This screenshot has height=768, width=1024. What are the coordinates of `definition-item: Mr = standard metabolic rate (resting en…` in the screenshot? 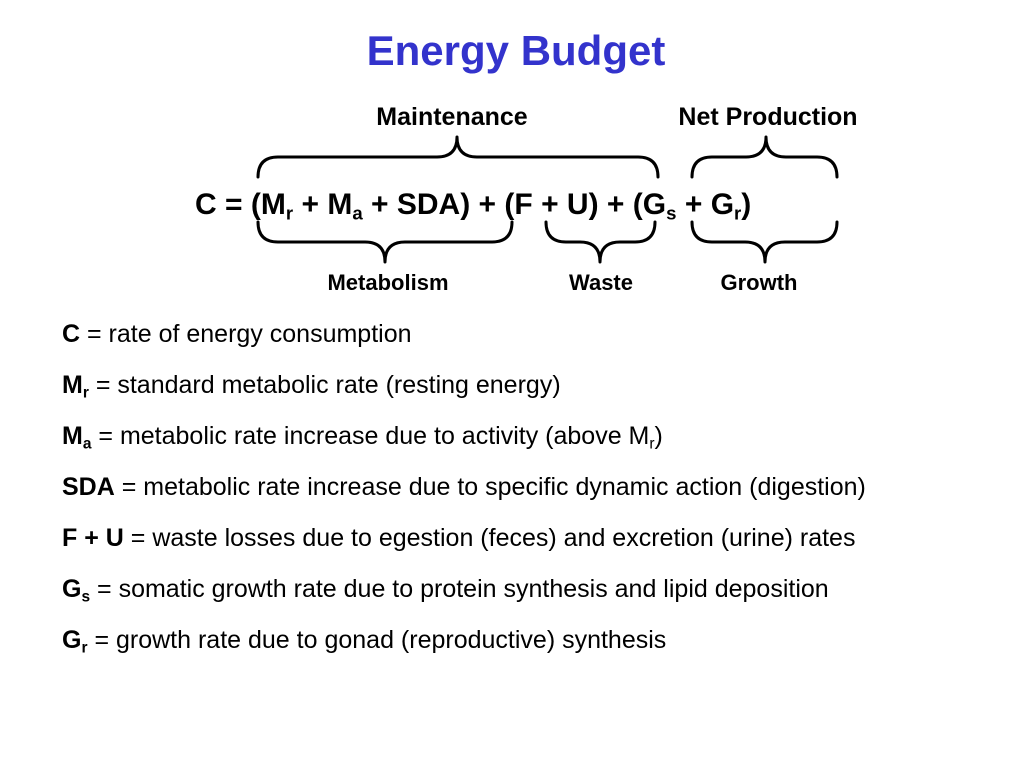 It's located at (311, 386).